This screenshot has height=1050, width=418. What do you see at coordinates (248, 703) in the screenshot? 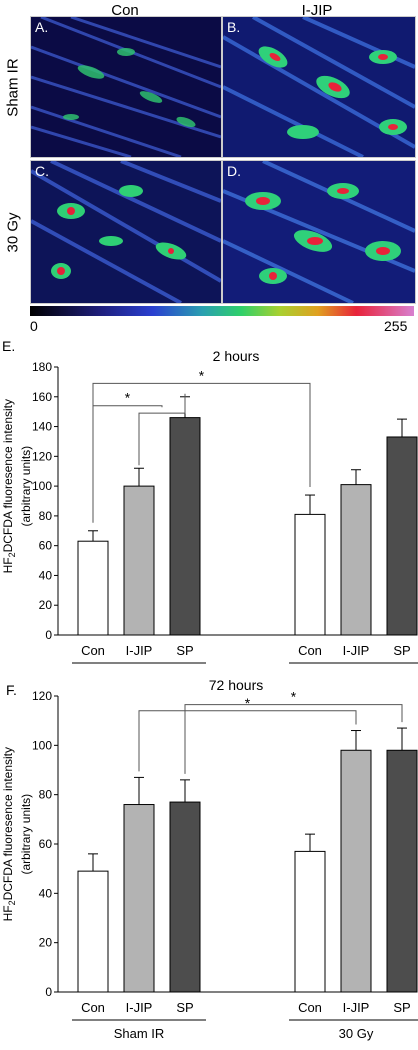
I see `chart-f-1-significance-star: *` at bounding box center [248, 703].